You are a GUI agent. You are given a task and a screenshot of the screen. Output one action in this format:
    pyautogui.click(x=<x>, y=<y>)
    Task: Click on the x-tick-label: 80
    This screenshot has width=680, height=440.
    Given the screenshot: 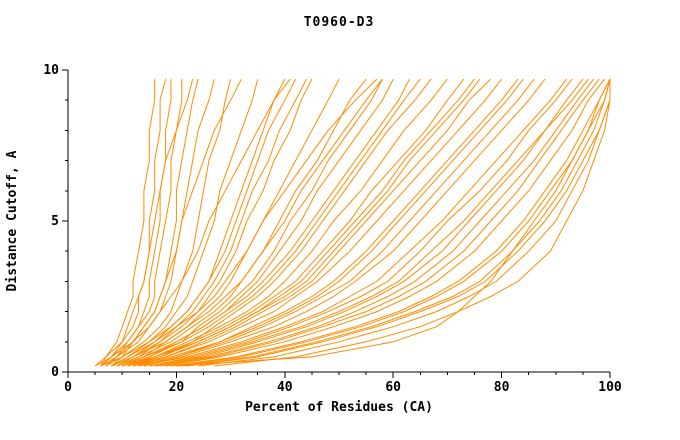 What is the action you would take?
    pyautogui.click(x=502, y=387)
    